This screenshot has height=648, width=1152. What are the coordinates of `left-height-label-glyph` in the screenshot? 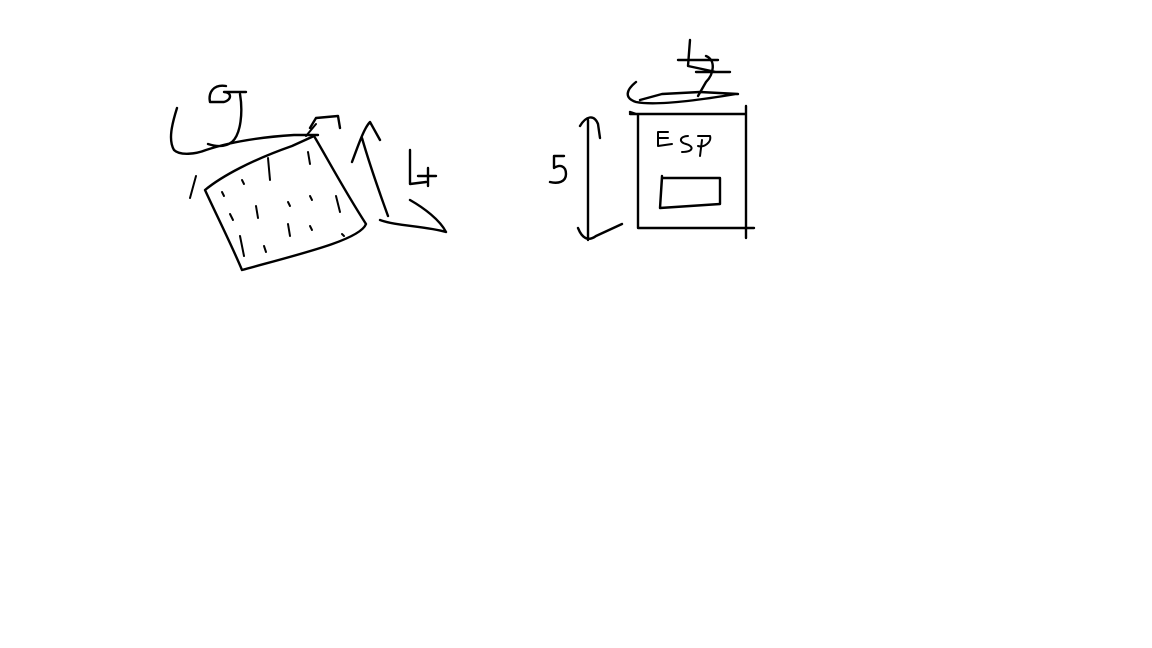 It's located at (423, 168).